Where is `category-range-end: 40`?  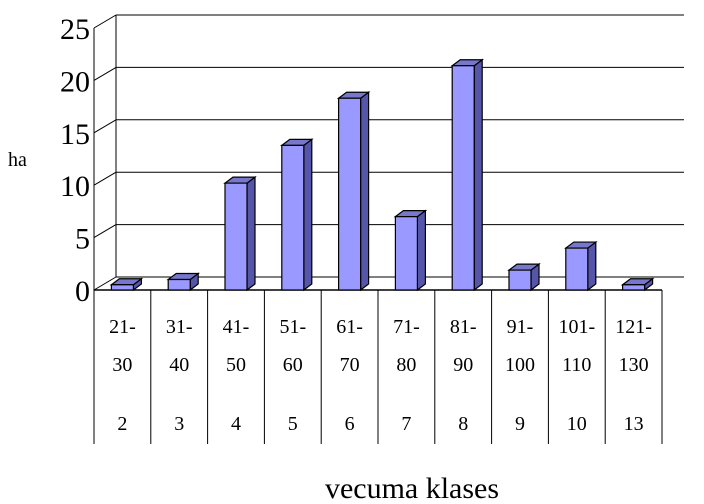
category-range-end: 40 is located at coordinates (179, 365).